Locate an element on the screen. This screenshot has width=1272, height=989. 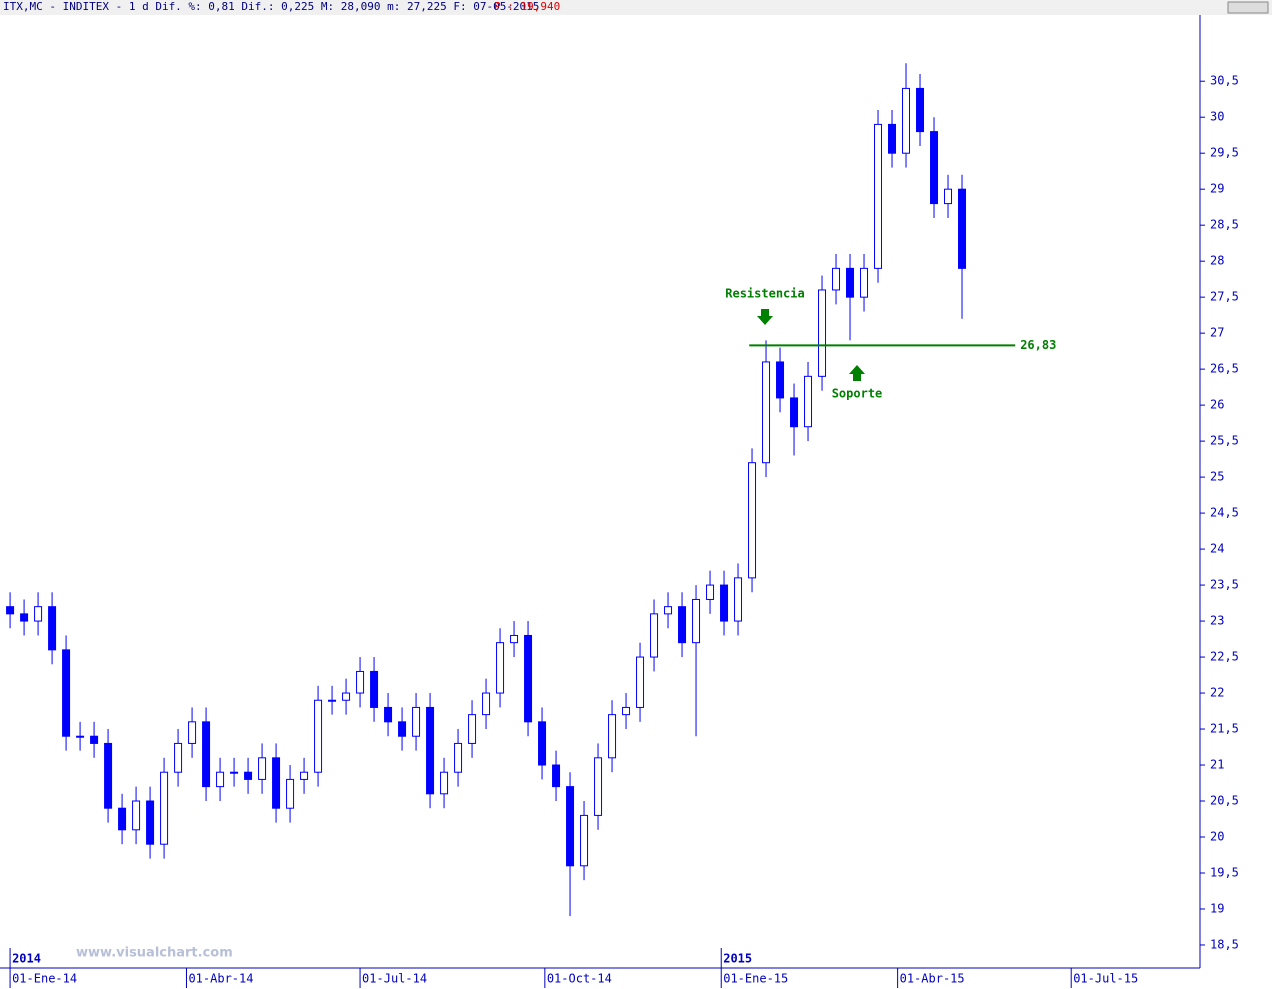
arrow-down is located at coordinates (765, 317).